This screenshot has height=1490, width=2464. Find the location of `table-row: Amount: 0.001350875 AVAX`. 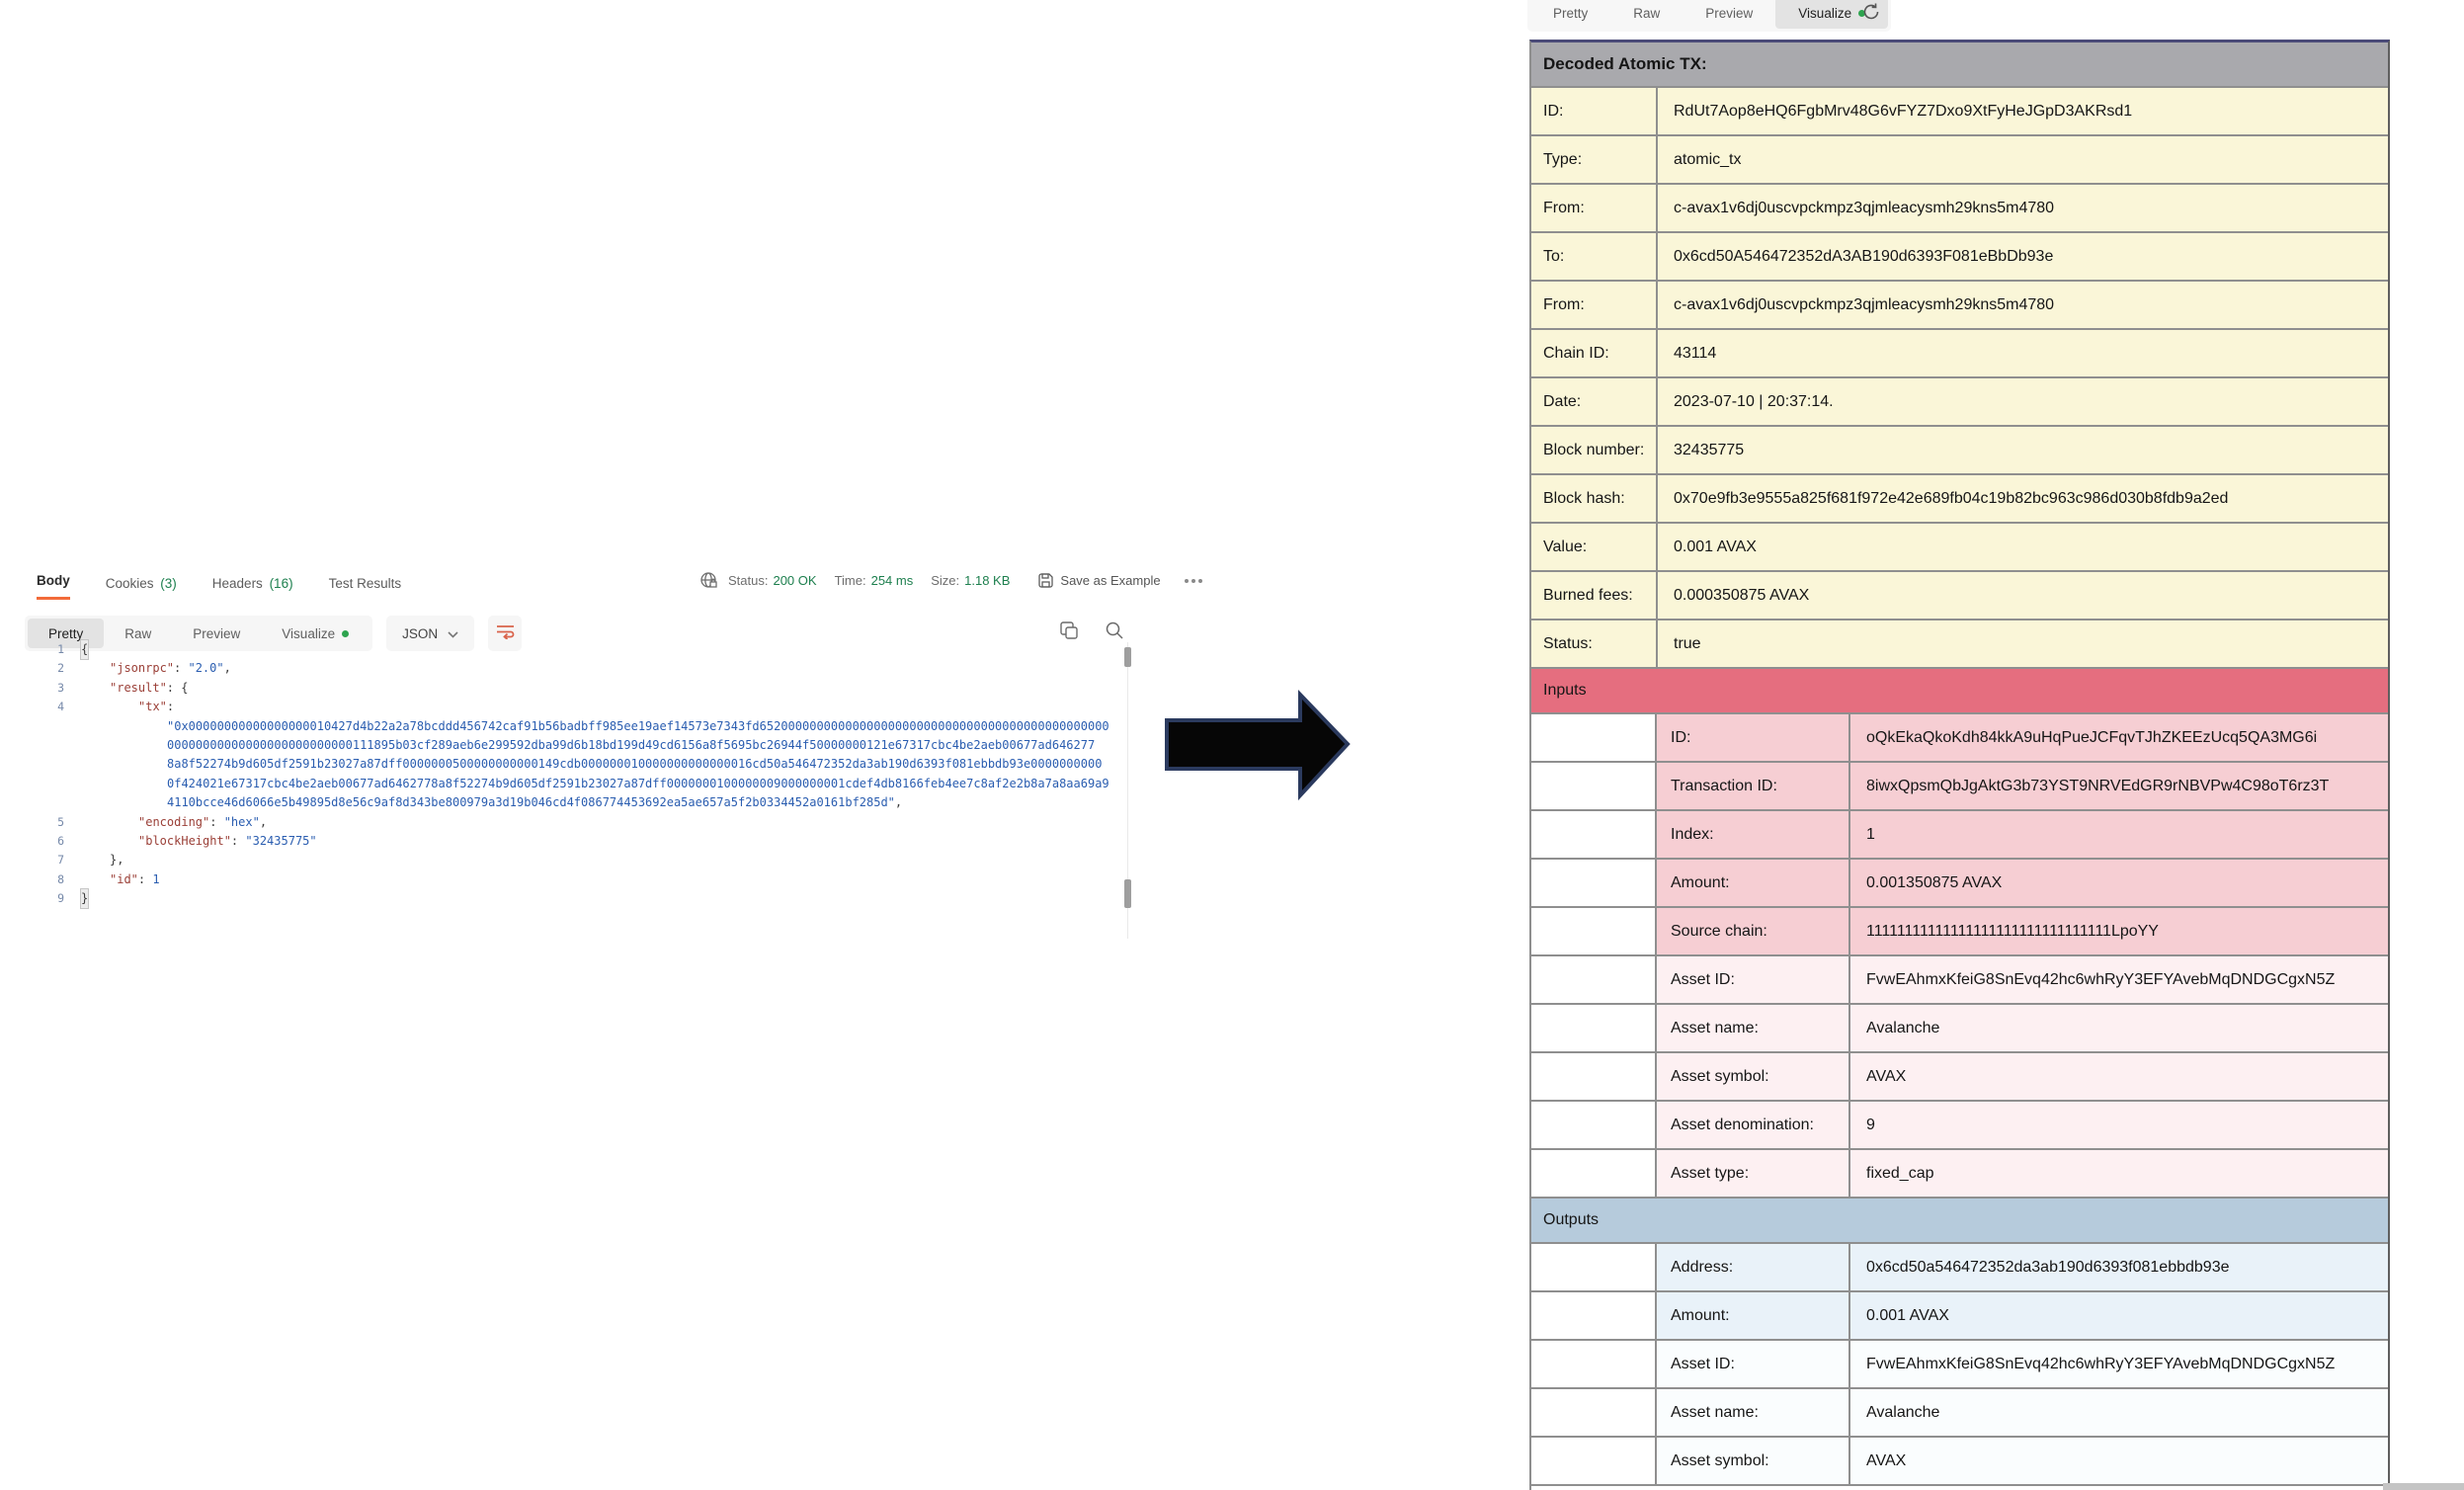

table-row: Amount: 0.001350875 AVAX is located at coordinates (1959, 884).